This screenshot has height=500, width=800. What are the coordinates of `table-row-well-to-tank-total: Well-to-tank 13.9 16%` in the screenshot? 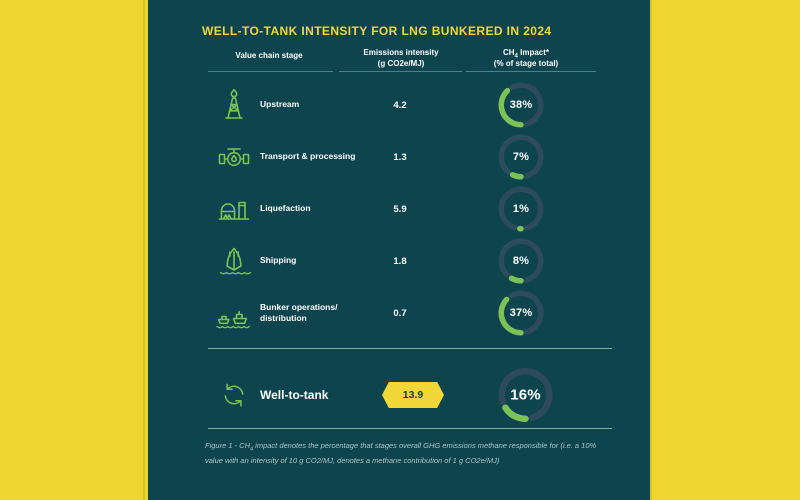 It's located at (413, 395).